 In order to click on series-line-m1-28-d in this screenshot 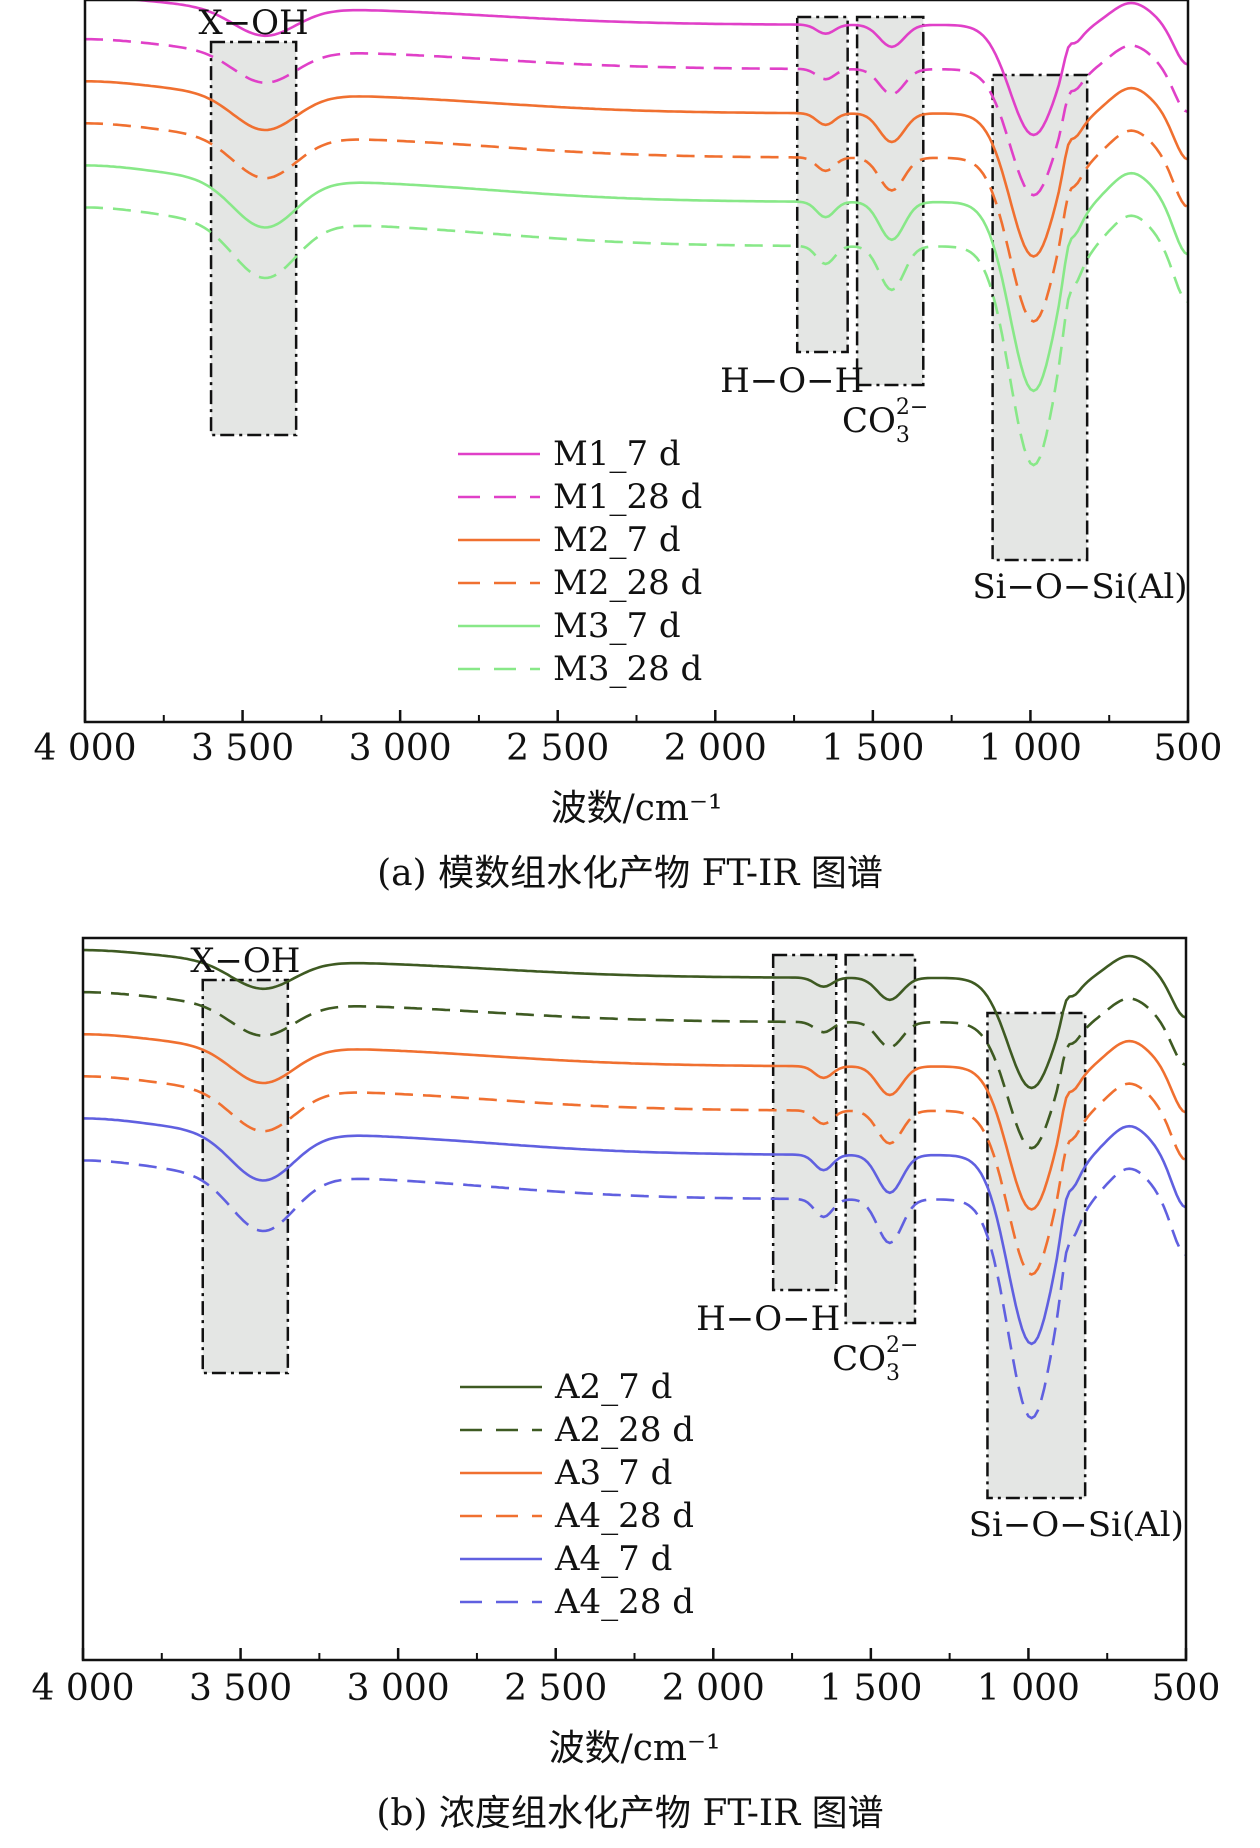, I will do `click(637, 117)`.